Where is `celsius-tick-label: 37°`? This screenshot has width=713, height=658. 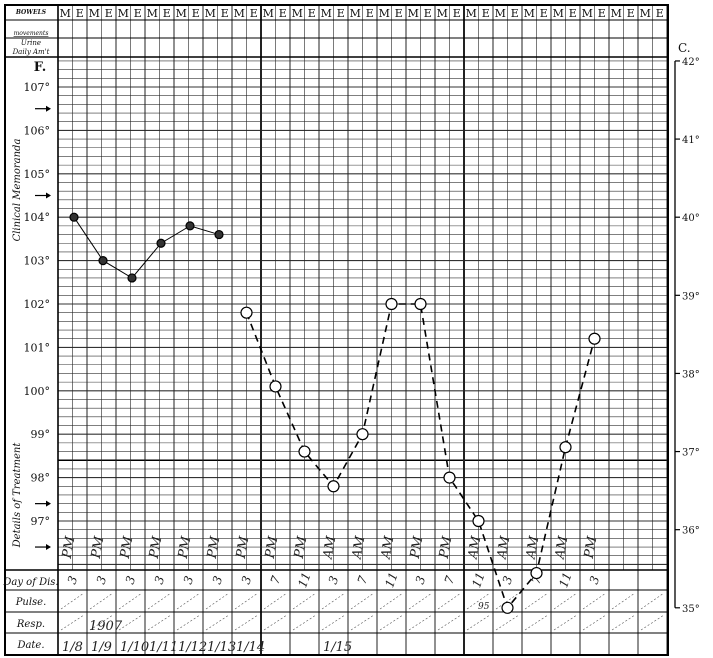
celsius-tick-label: 37° is located at coordinates (691, 453).